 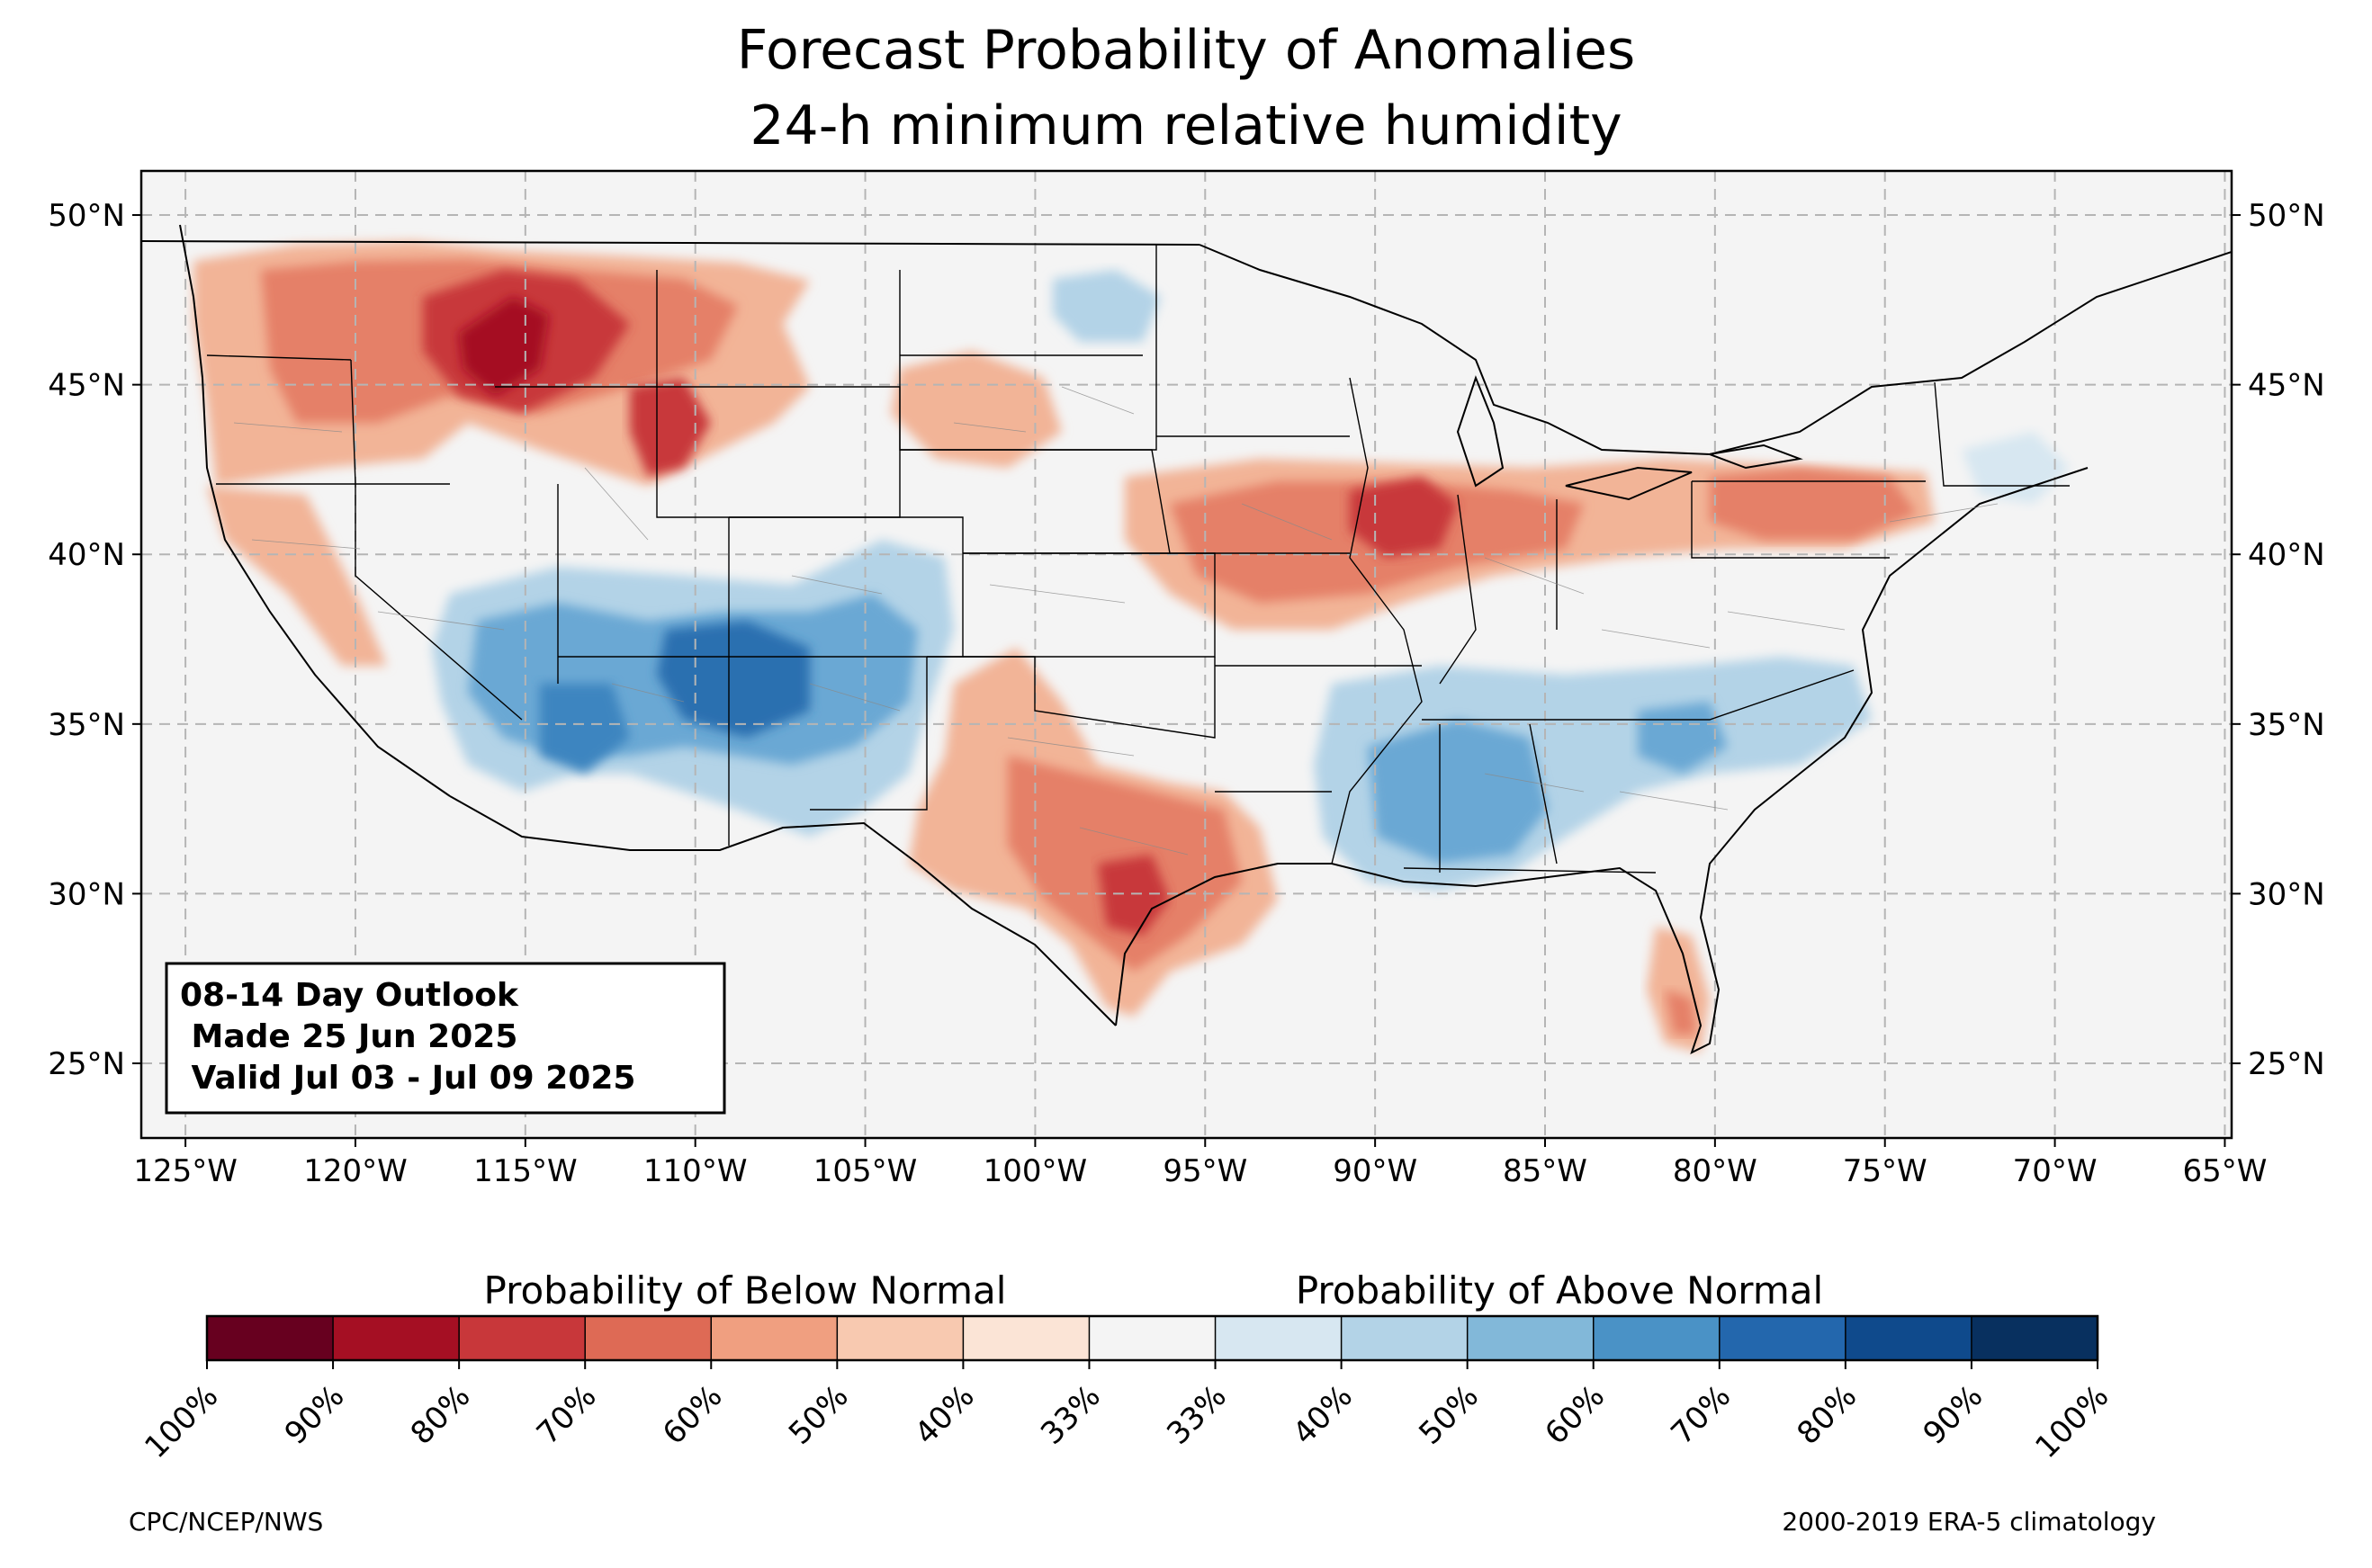 What do you see at coordinates (86, 216) in the screenshot?
I see `latitude-tick-label-left: 50°N` at bounding box center [86, 216].